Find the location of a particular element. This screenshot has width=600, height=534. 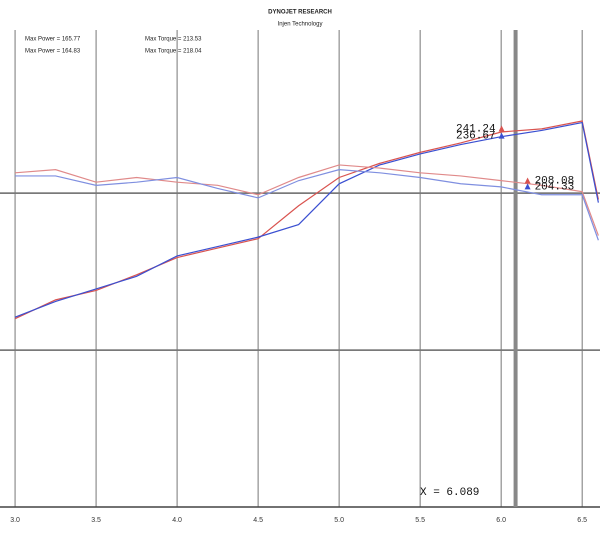

annotation-label: 208.08 is located at coordinates (555, 181).